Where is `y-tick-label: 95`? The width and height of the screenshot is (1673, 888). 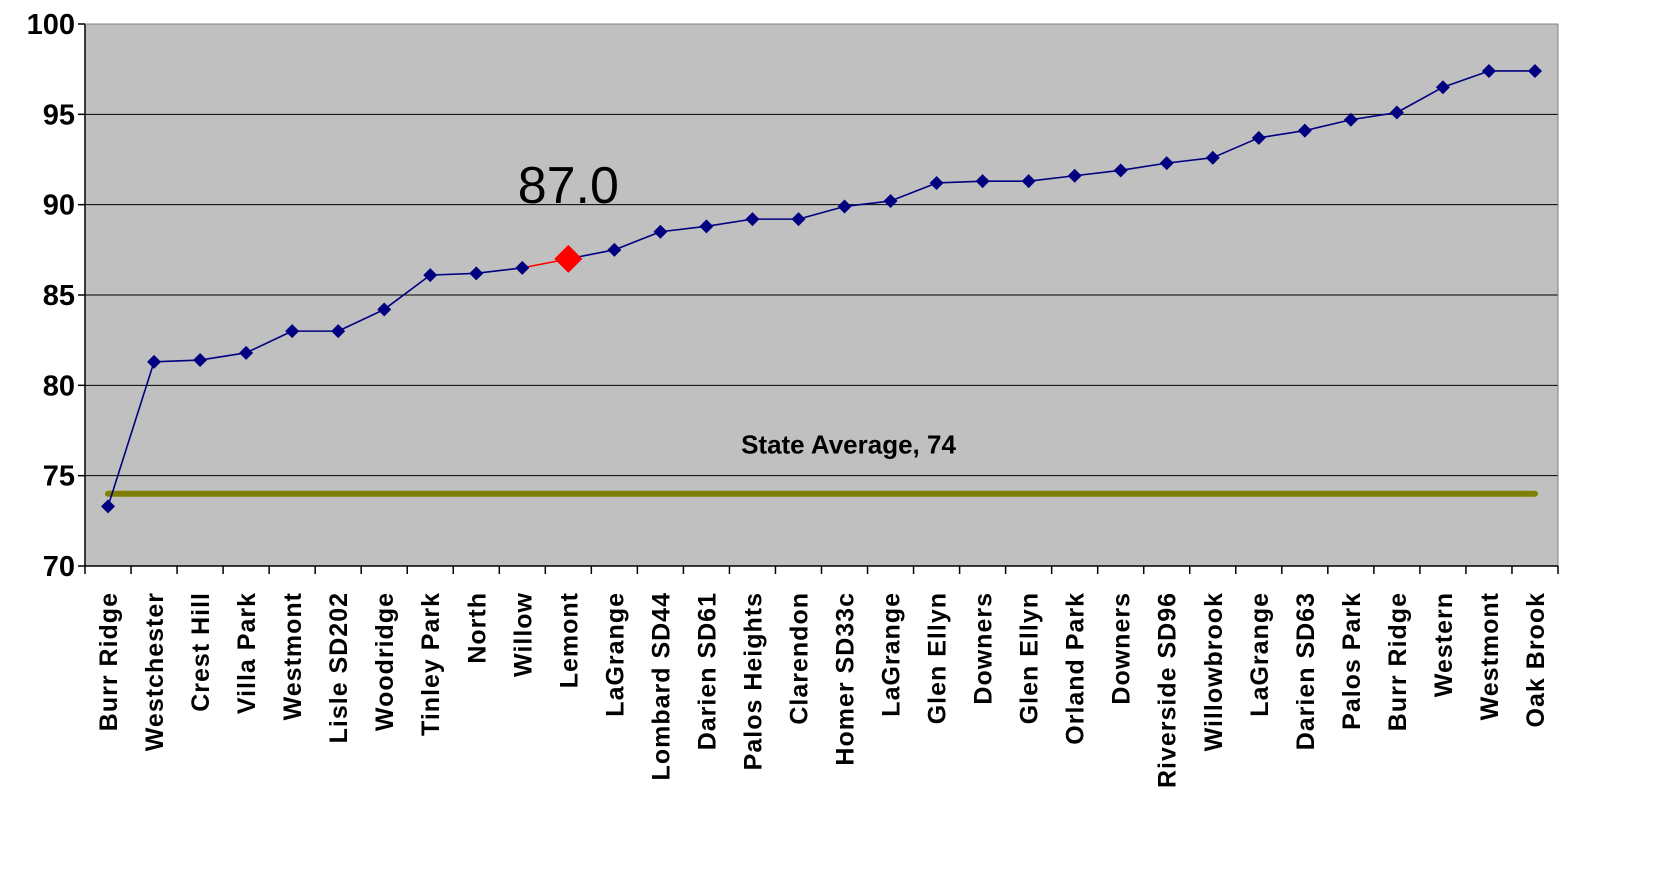 y-tick-label: 95 is located at coordinates (59, 115).